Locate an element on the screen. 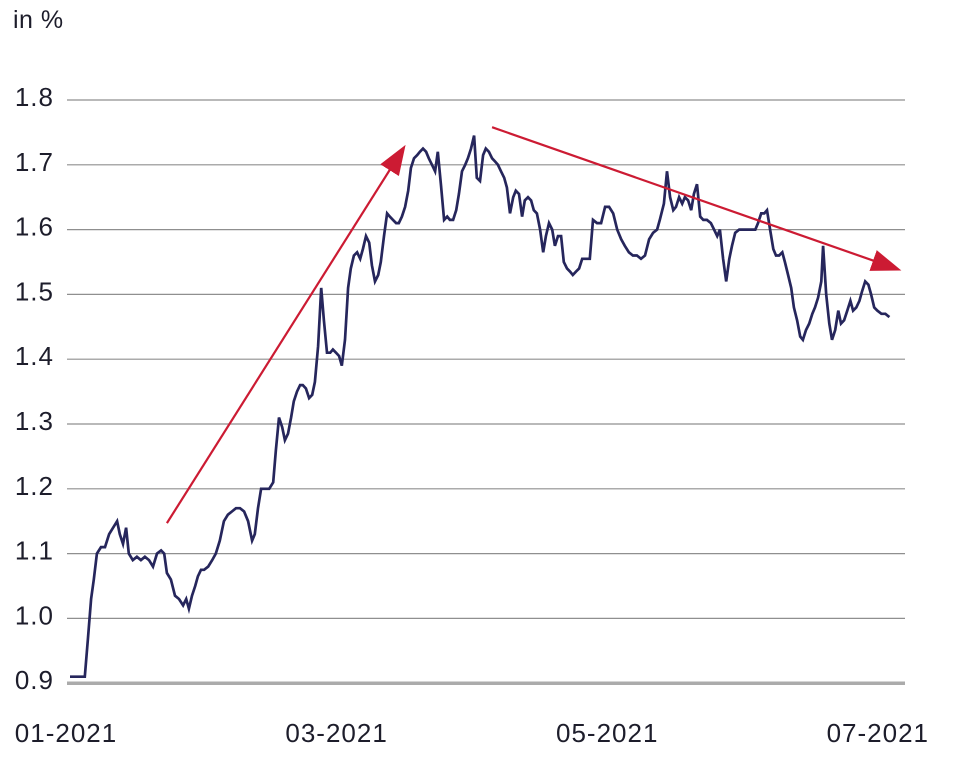 This screenshot has height=769, width=960. y-tick-label-1.3: 1.3 is located at coordinates (34, 421).